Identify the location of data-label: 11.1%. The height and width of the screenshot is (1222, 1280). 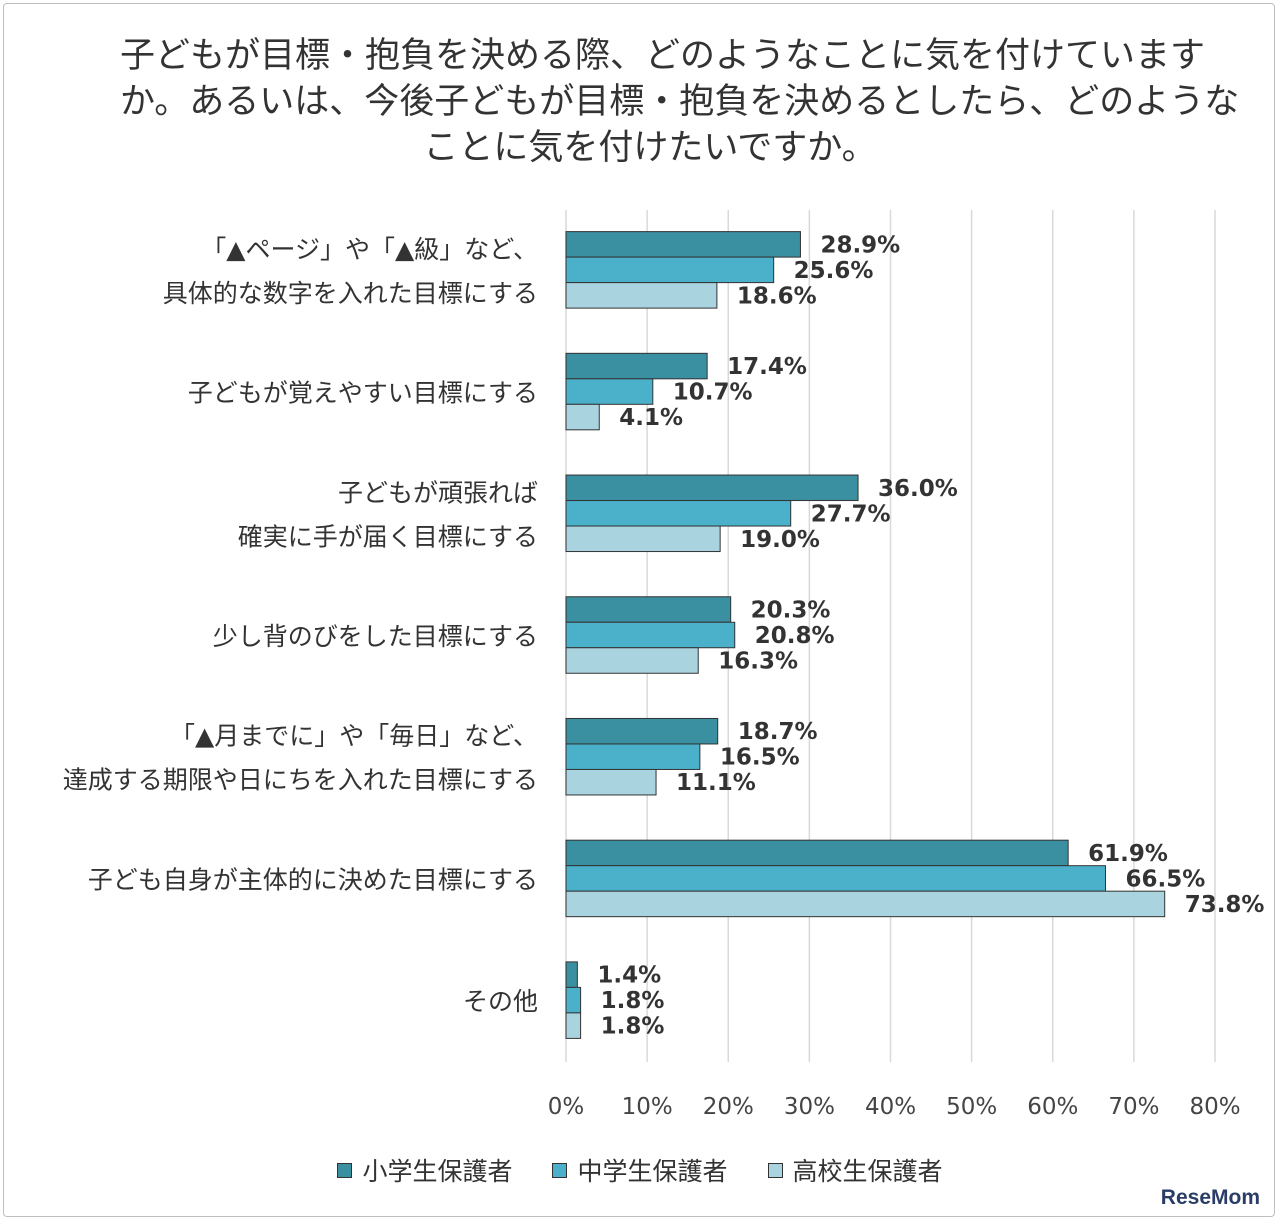
(716, 783).